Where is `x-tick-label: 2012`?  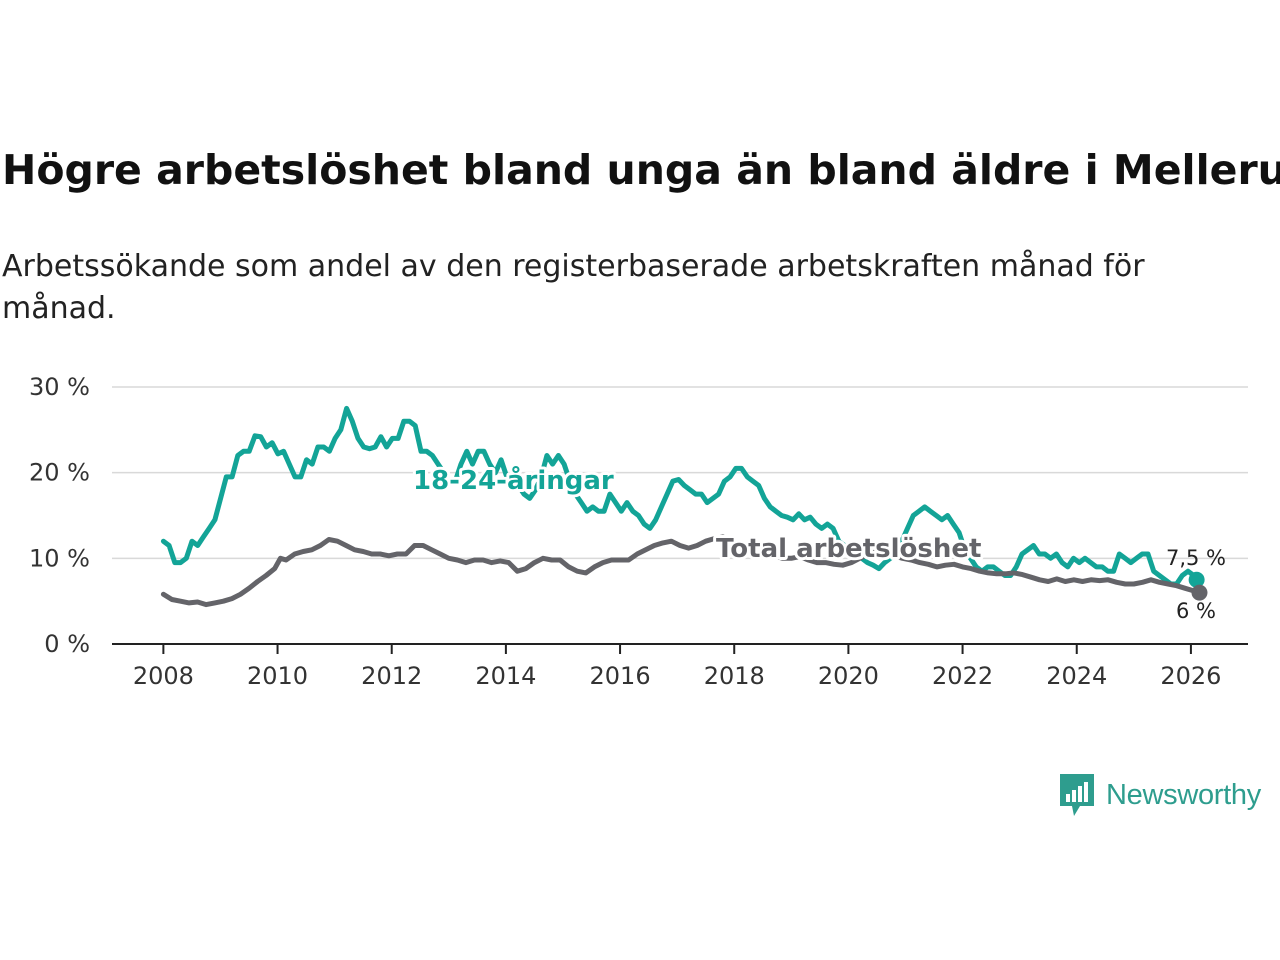 x-tick-label: 2012 is located at coordinates (391, 676).